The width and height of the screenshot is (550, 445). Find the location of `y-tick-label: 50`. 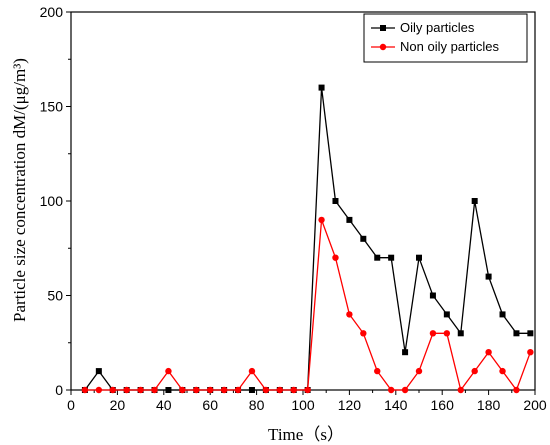

y-tick-label: 50 is located at coordinates (55, 296).